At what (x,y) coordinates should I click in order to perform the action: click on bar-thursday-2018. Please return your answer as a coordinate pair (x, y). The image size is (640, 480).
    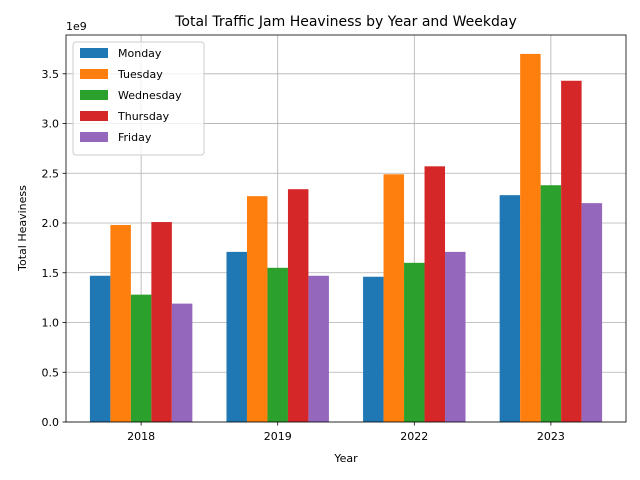
    Looking at the image, I should click on (161, 322).